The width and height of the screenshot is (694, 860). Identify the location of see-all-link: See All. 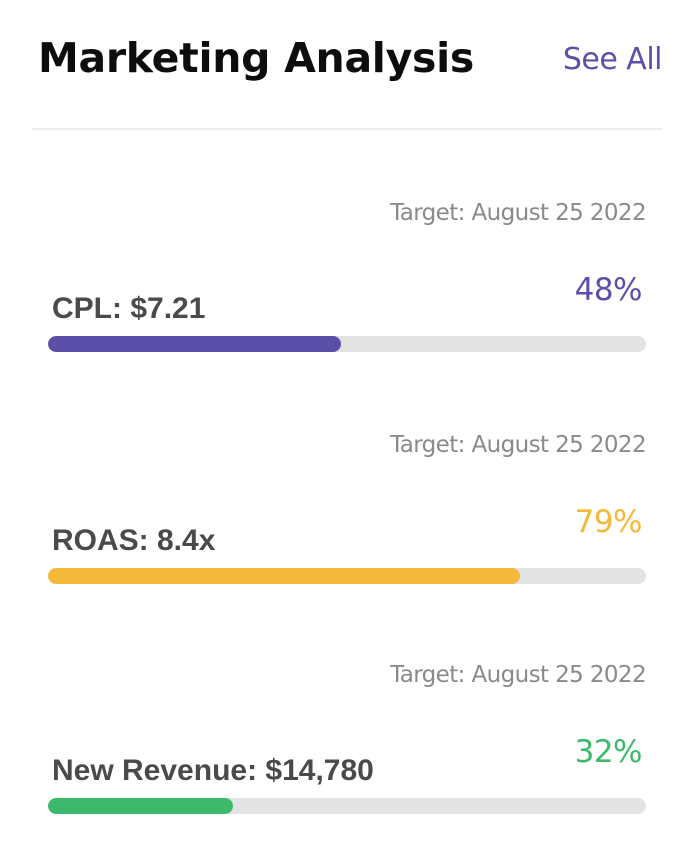
(612, 59).